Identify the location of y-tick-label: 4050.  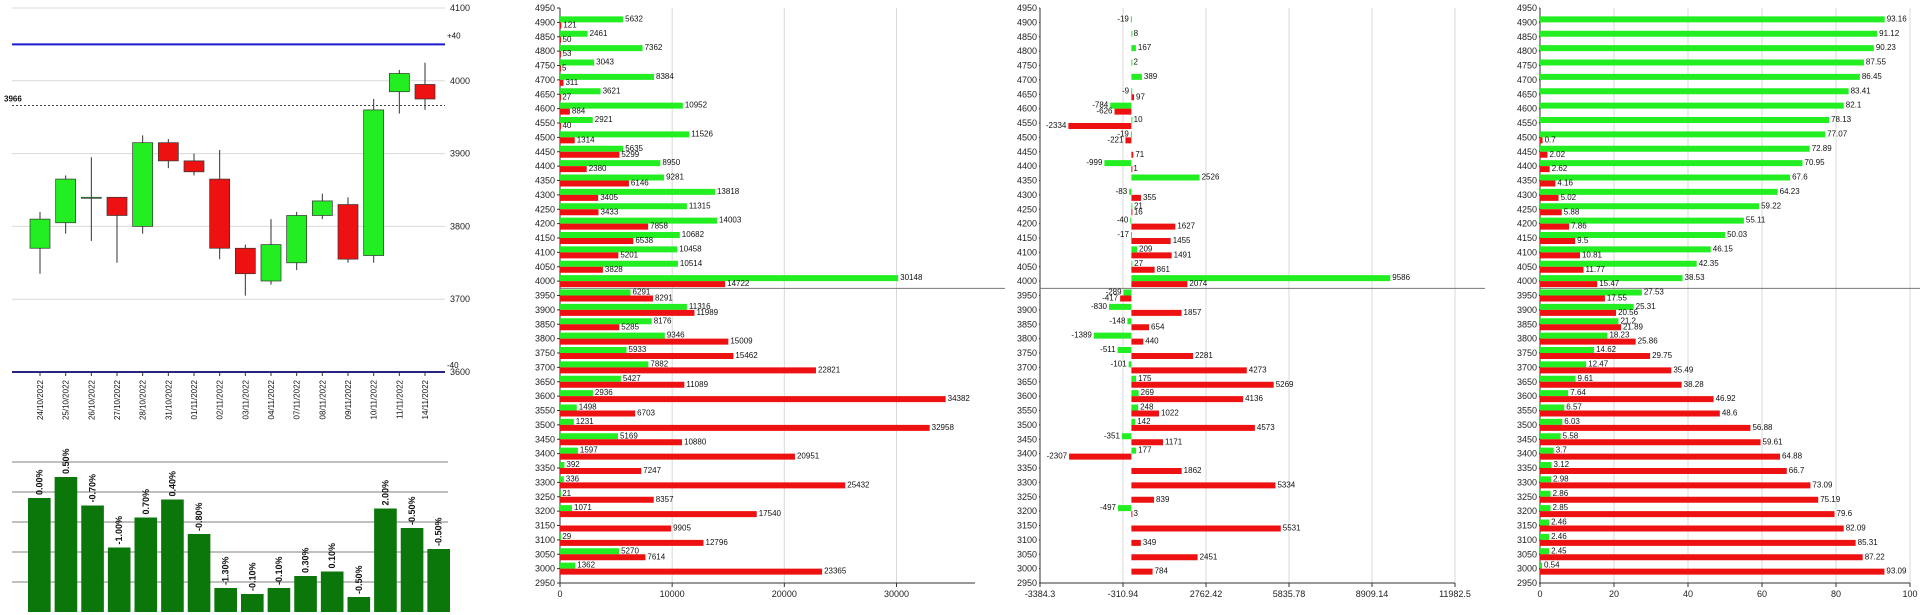
(1027, 267).